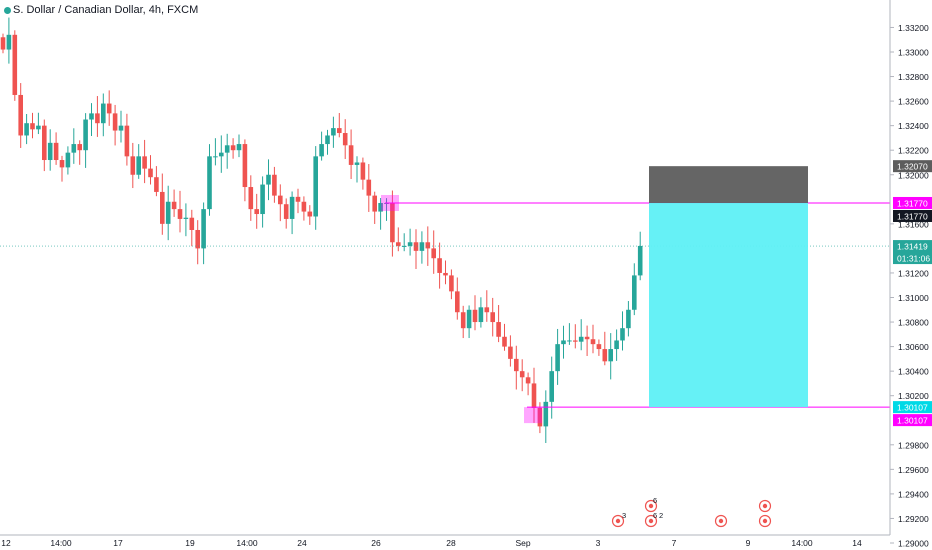 The width and height of the screenshot is (932, 550). Describe the element at coordinates (728, 184) in the screenshot. I see `stop-loss-zone` at that location.